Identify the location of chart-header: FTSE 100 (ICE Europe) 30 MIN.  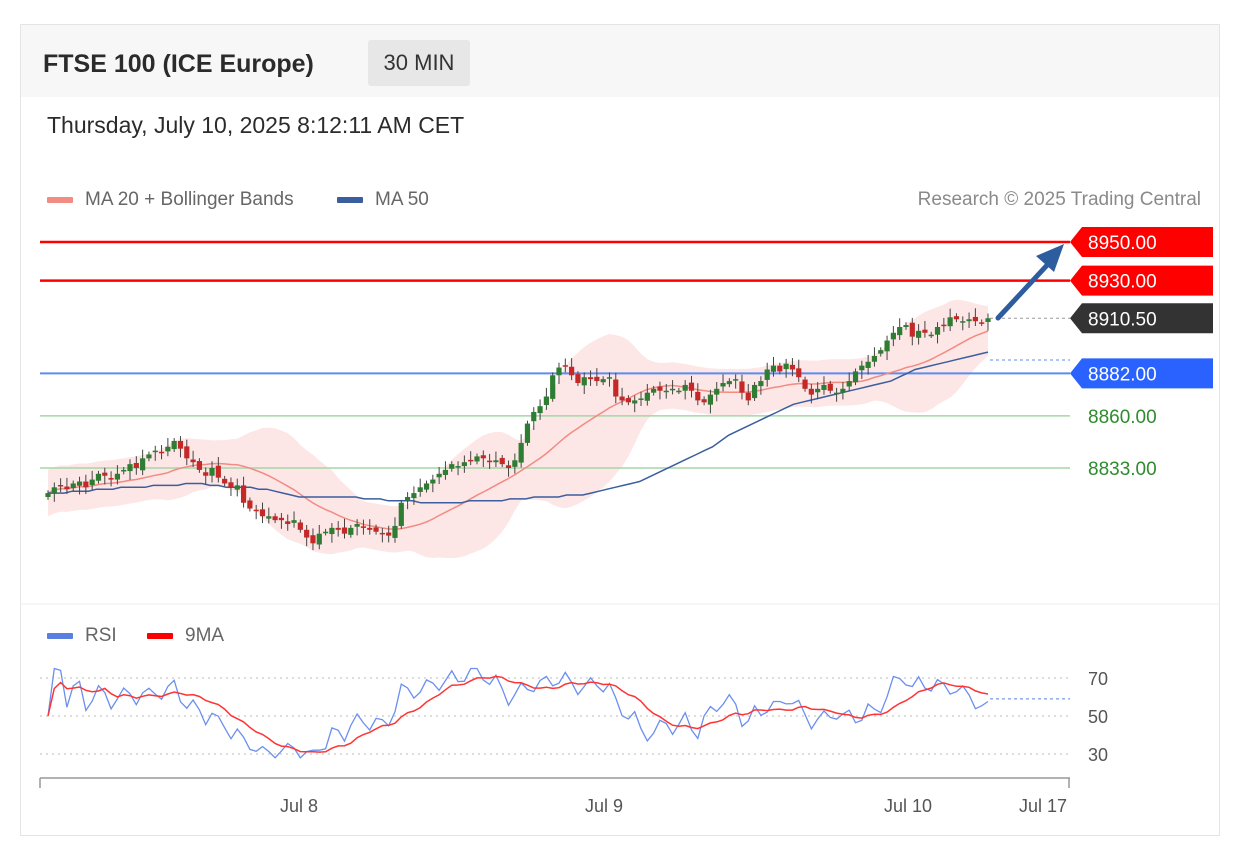
(620, 61).